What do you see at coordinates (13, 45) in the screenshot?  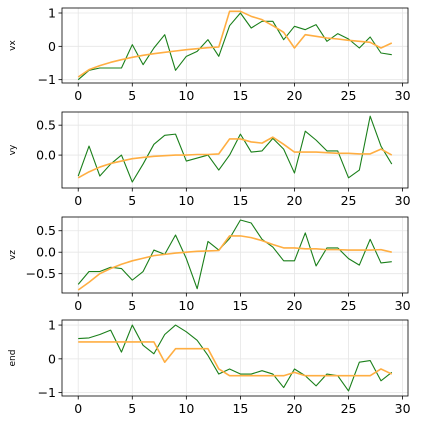 I see `y-axis-label: vx` at bounding box center [13, 45].